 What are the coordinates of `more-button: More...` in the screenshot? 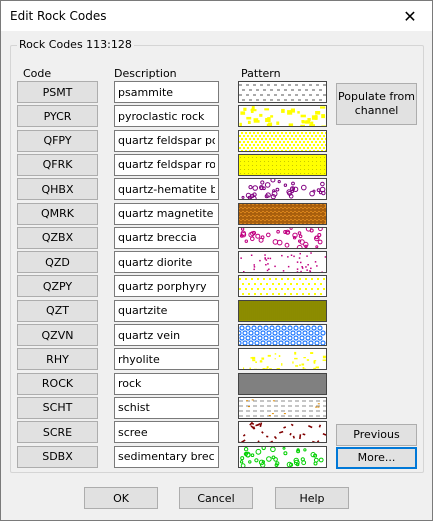 It's located at (376, 458).